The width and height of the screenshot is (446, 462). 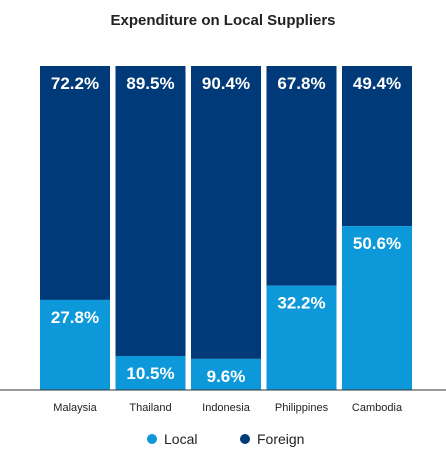 What do you see at coordinates (226, 83) in the screenshot?
I see `data-label-foreign-indonesia: 90.4%` at bounding box center [226, 83].